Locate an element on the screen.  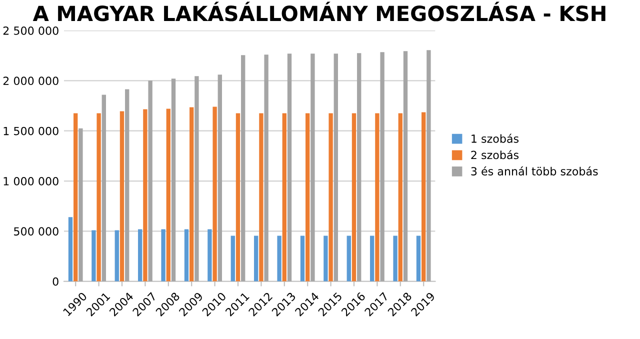
y-tick-label: 1 500 000 is located at coordinates (31, 131).